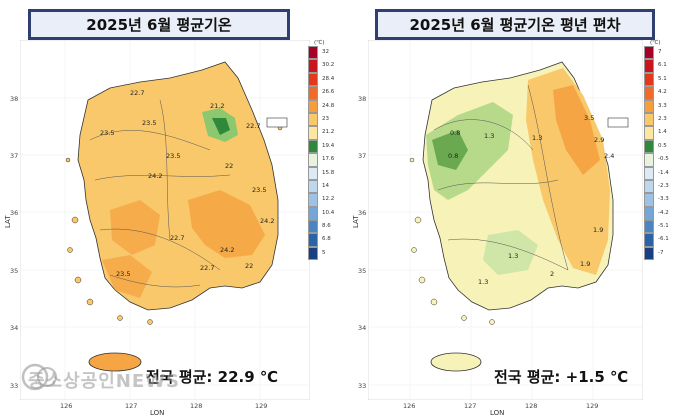 This screenshot has height=417, width=680. I want to click on right-legend-label: -6.1, so click(663, 239).